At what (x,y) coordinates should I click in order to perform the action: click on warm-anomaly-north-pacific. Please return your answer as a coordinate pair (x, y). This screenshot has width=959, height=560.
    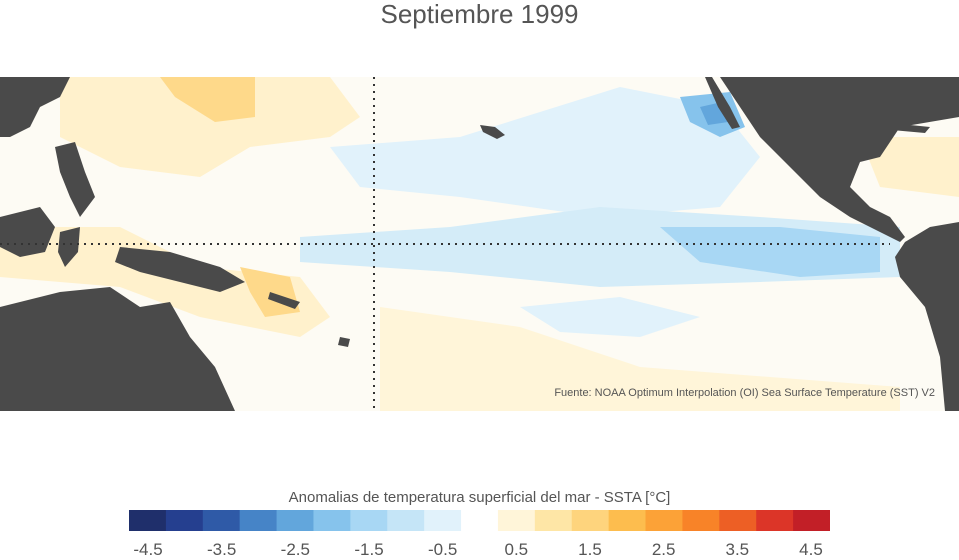
    Looking at the image, I should click on (210, 127).